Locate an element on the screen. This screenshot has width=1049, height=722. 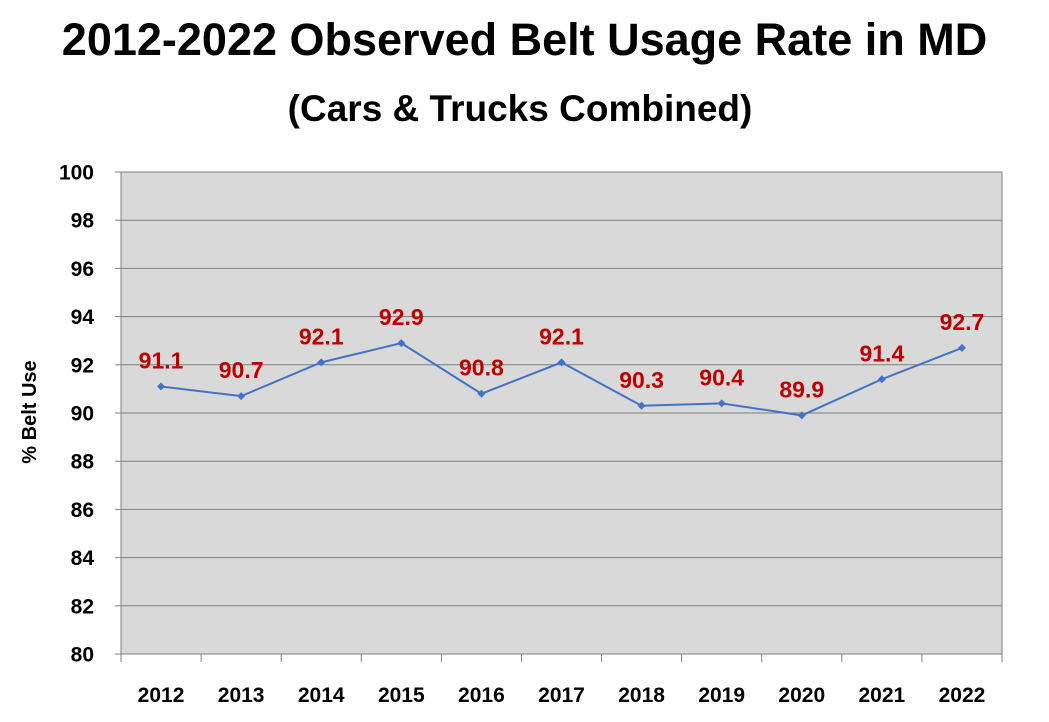
x-tick-label: 2012 is located at coordinates (161, 695).